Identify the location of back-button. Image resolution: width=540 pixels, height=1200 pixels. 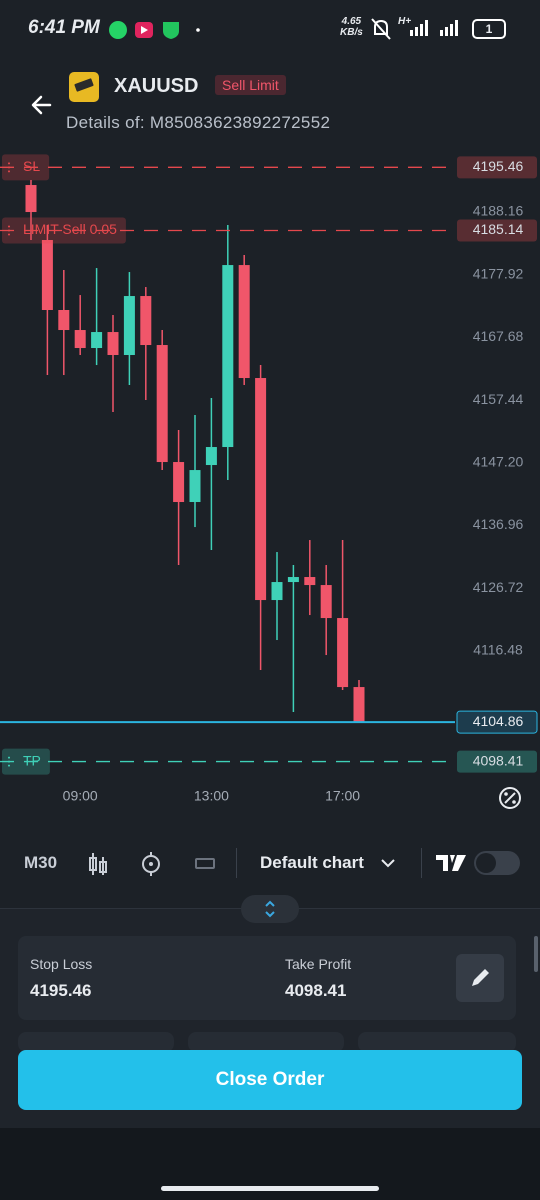
(42, 106).